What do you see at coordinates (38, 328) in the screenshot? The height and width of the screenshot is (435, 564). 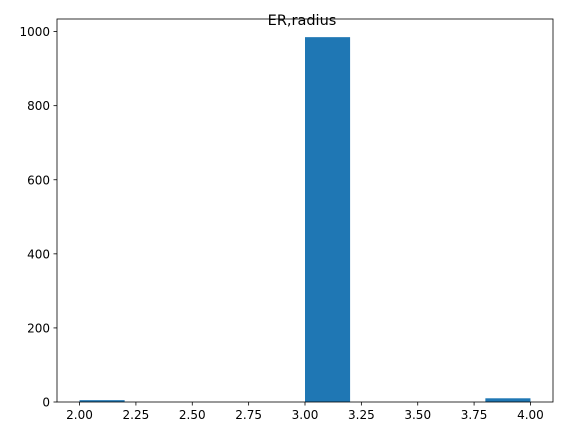 I see `y-tick-label: 200` at bounding box center [38, 328].